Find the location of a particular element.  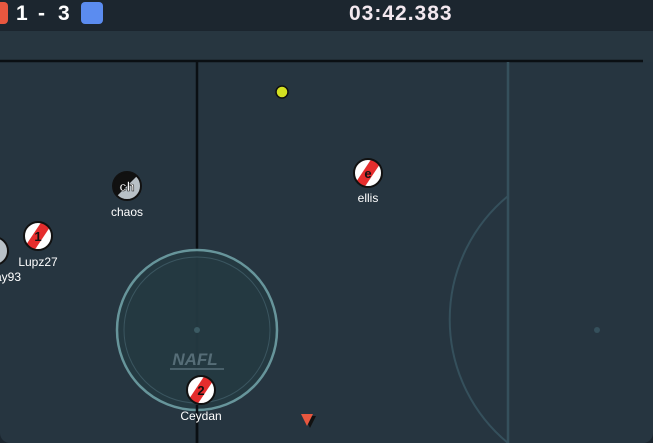

player-name-lupz27: Lupz27 is located at coordinates (38, 262).